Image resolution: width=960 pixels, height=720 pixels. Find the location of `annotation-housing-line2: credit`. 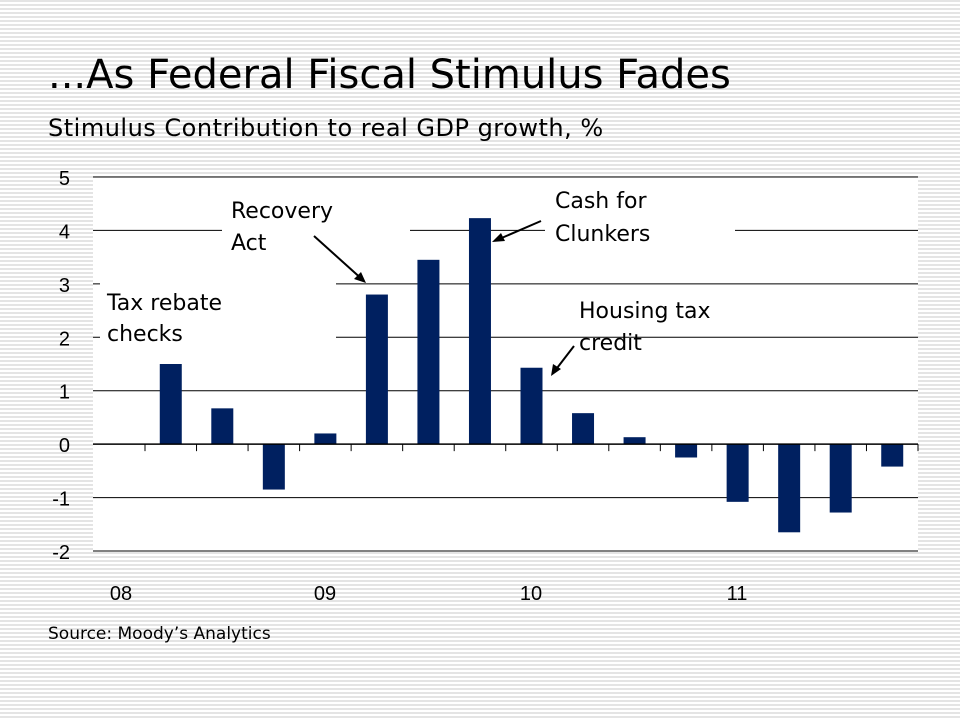

annotation-housing-line2: credit is located at coordinates (610, 343).